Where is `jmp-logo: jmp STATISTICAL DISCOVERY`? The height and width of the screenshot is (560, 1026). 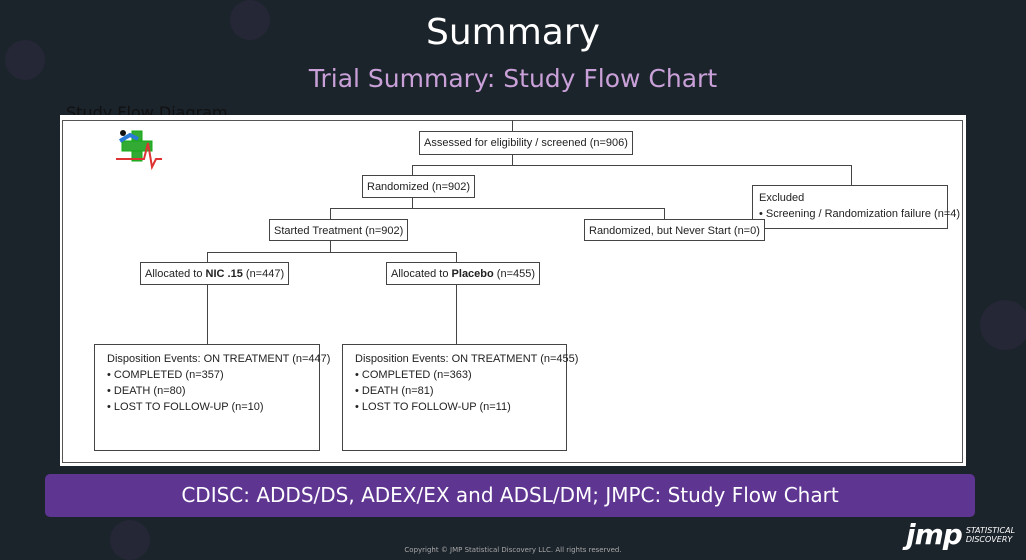
jmp-logo: jmp STATISTICAL DISCOVERY is located at coordinates (960, 534).